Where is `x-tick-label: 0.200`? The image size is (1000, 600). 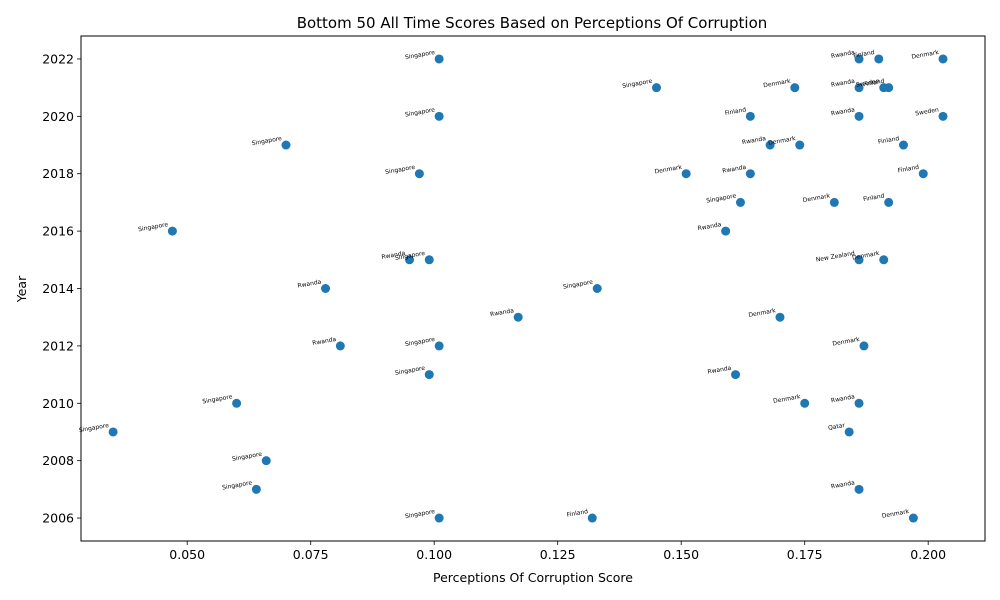 x-tick-label: 0.200 is located at coordinates (928, 554).